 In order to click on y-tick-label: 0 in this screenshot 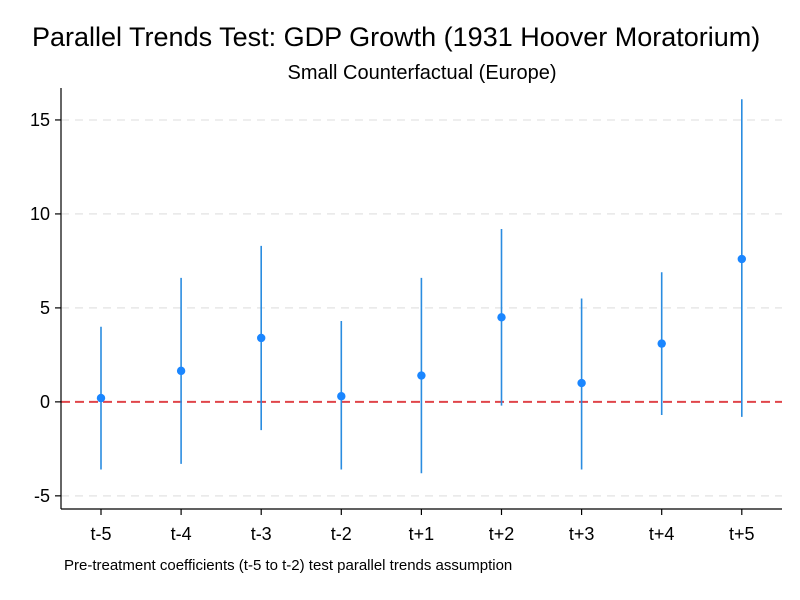, I will do `click(45, 402)`.